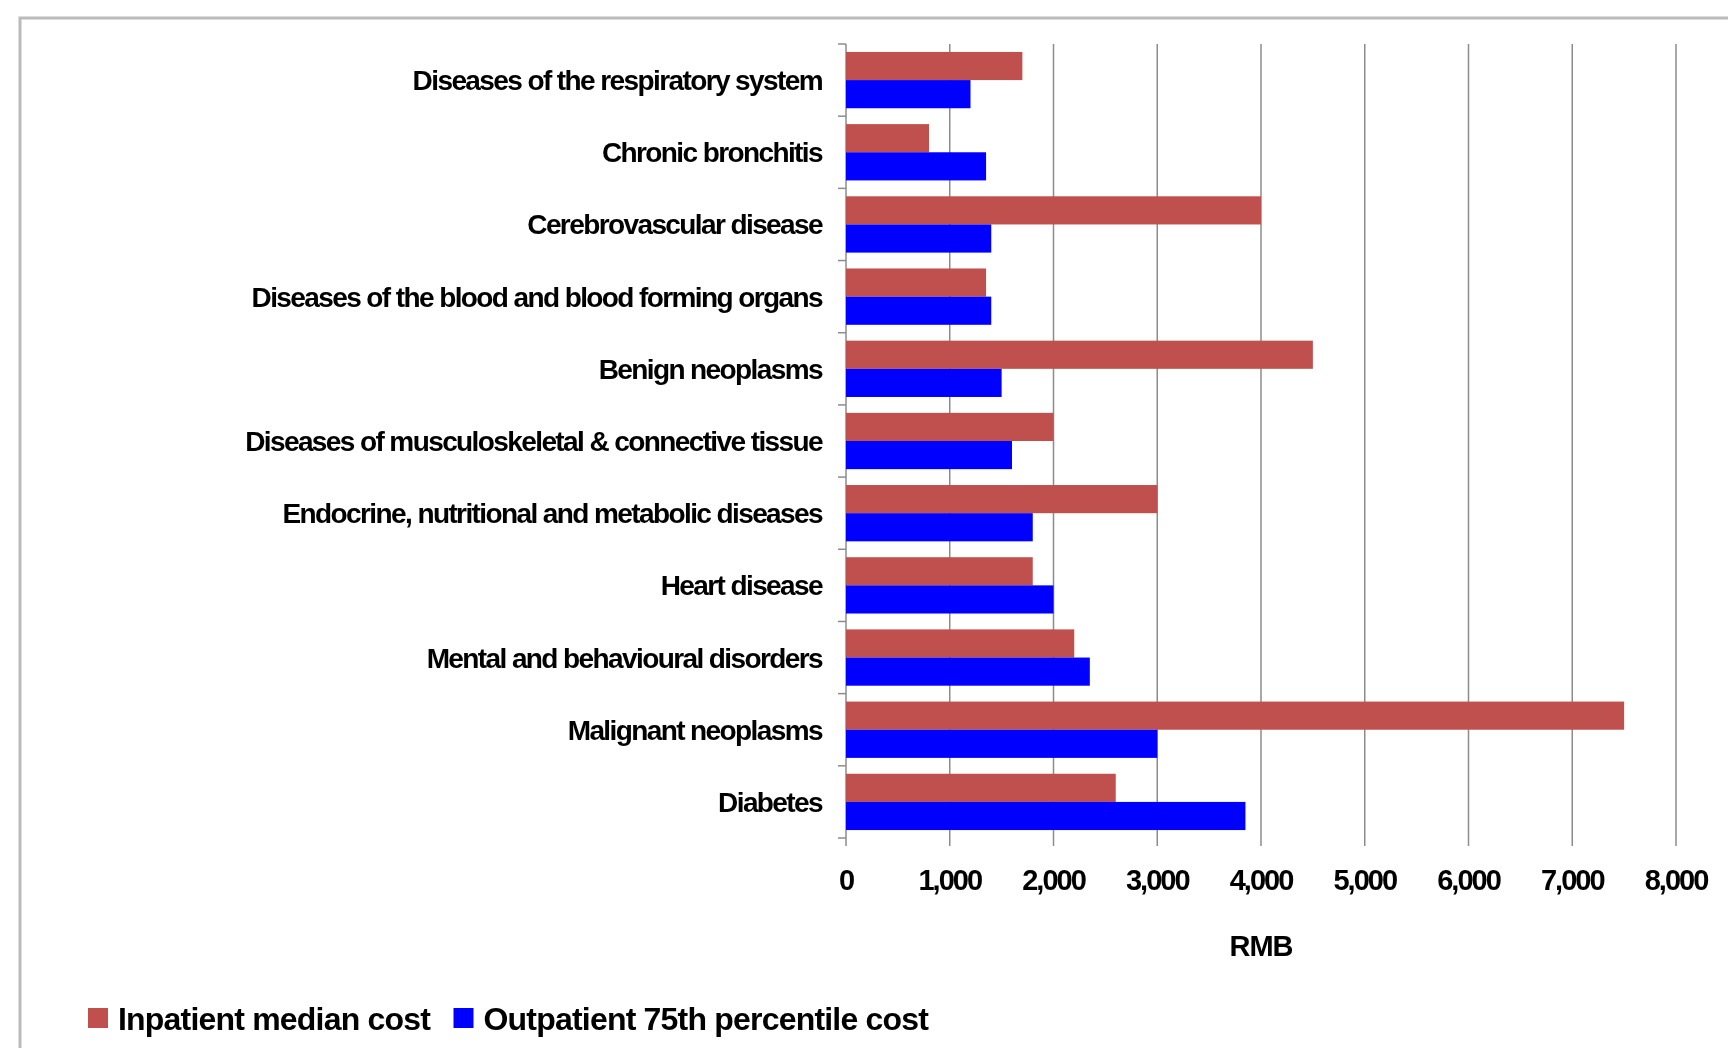 The width and height of the screenshot is (1736, 1051). Describe the element at coordinates (950, 880) in the screenshot. I see `x-tick-label: 1,000` at that location.